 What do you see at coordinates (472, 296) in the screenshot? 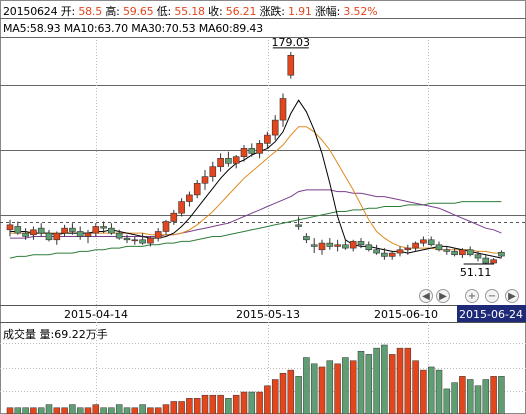
I see `zoom-in-icon: +` at bounding box center [472, 296].